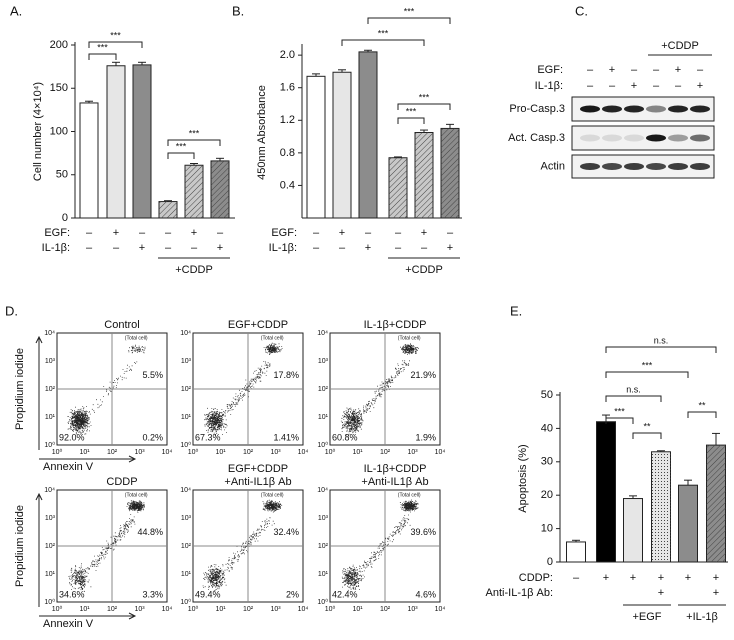 The width and height of the screenshot is (734, 640). I want to click on condition-label: CDDP:, so click(536, 578).